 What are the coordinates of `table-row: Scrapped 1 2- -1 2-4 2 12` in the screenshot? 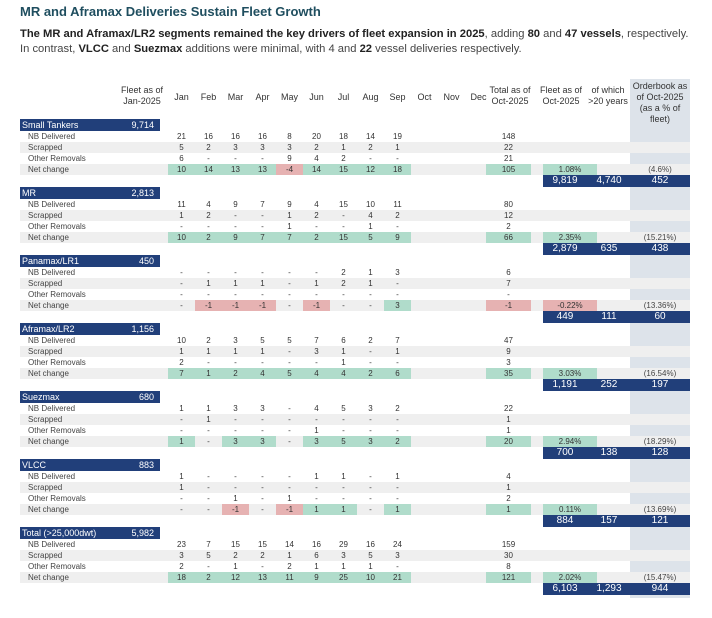 It's located at (355, 215).